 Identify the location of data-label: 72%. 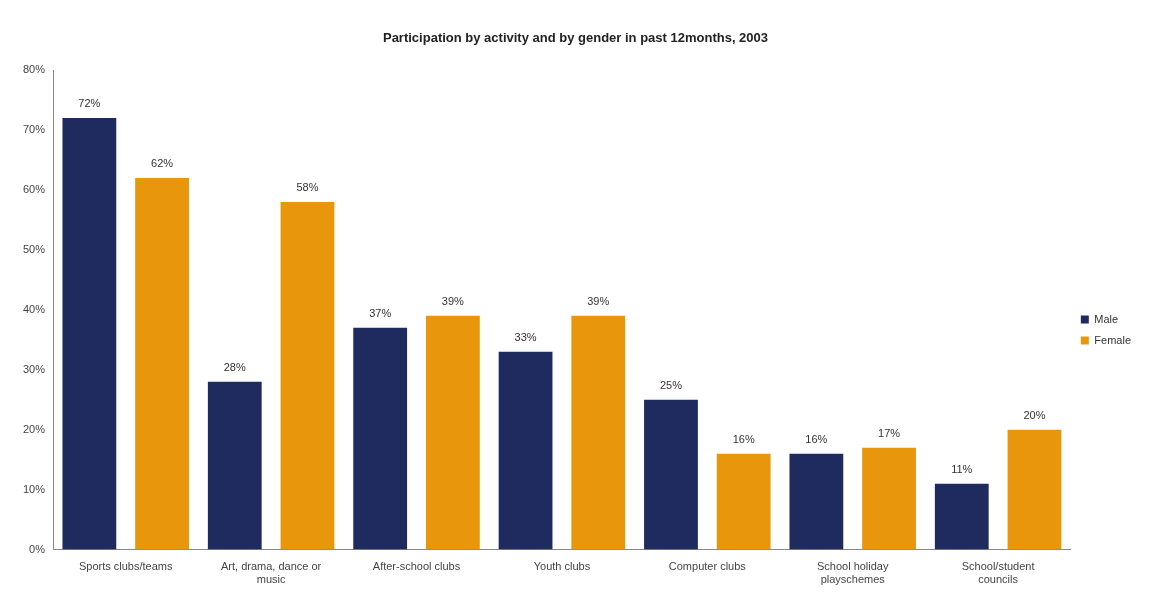
(89, 103).